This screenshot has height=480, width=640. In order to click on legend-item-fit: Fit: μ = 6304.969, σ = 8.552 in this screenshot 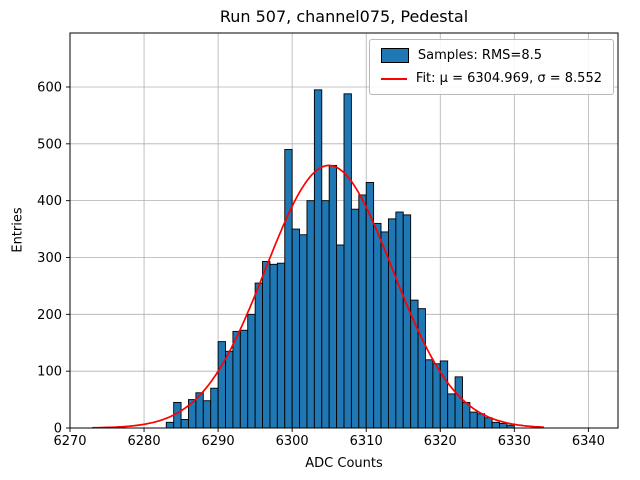, I will do `click(491, 78)`.